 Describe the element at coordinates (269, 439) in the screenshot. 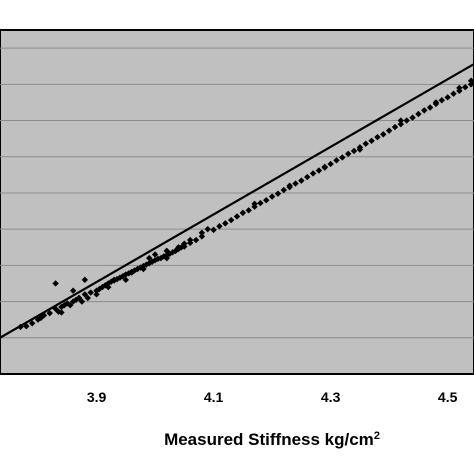

I see `x-axis-title-text: Measured Stiffness kg/cm` at that location.